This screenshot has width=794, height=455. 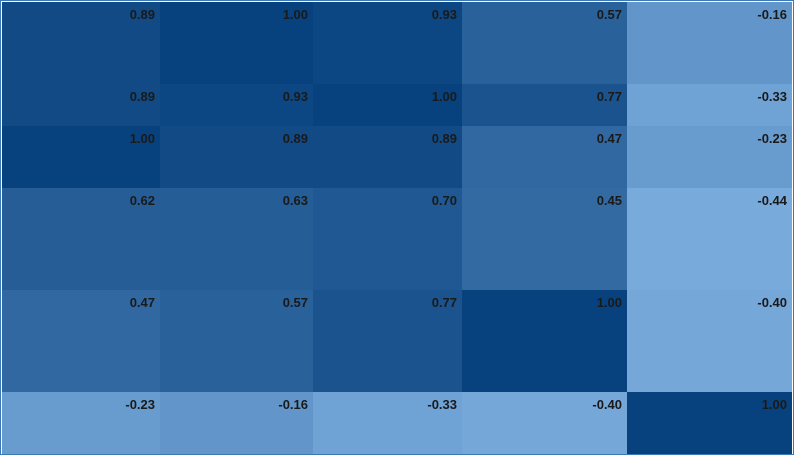 What do you see at coordinates (544, 239) in the screenshot?
I see `heatmap-cell-r4-c4` at bounding box center [544, 239].